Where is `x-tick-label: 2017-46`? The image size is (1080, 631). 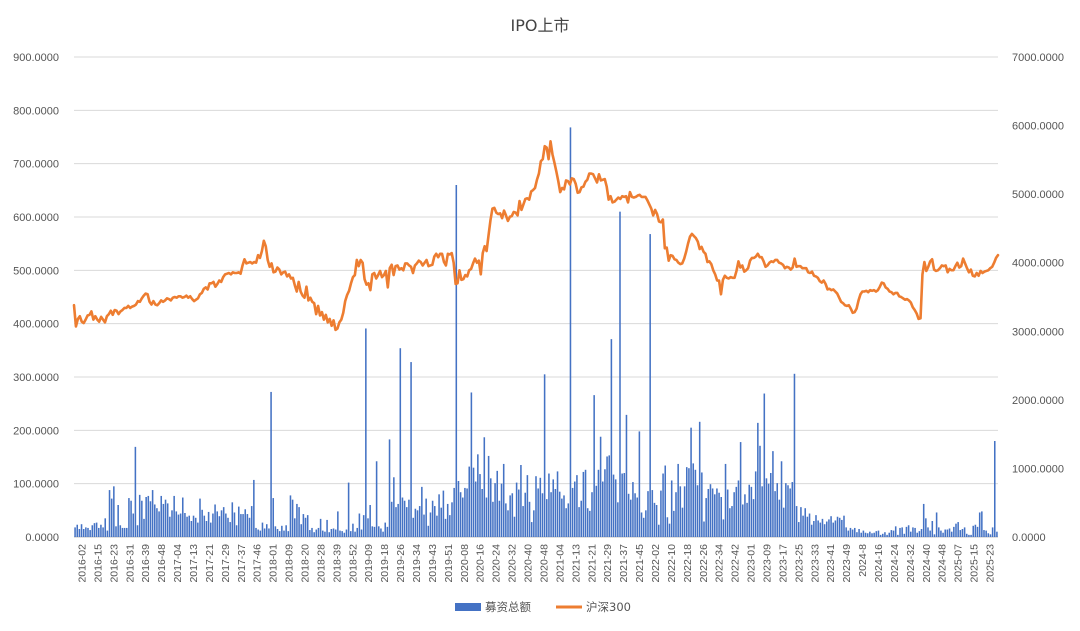 x-tick-label: 2017-46 is located at coordinates (258, 563).